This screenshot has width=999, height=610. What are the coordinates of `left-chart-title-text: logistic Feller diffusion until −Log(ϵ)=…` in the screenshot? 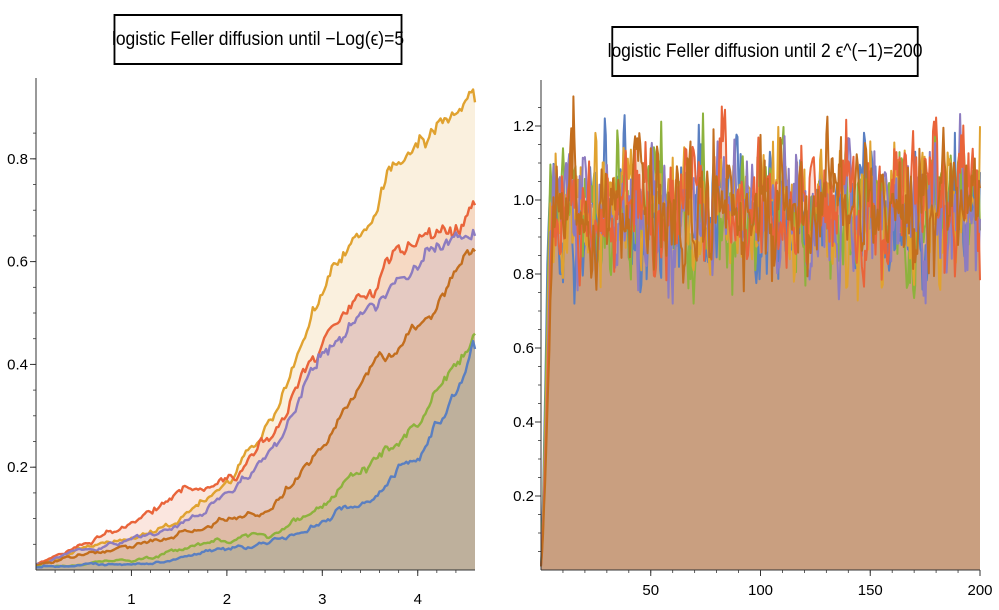 It's located at (258, 39).